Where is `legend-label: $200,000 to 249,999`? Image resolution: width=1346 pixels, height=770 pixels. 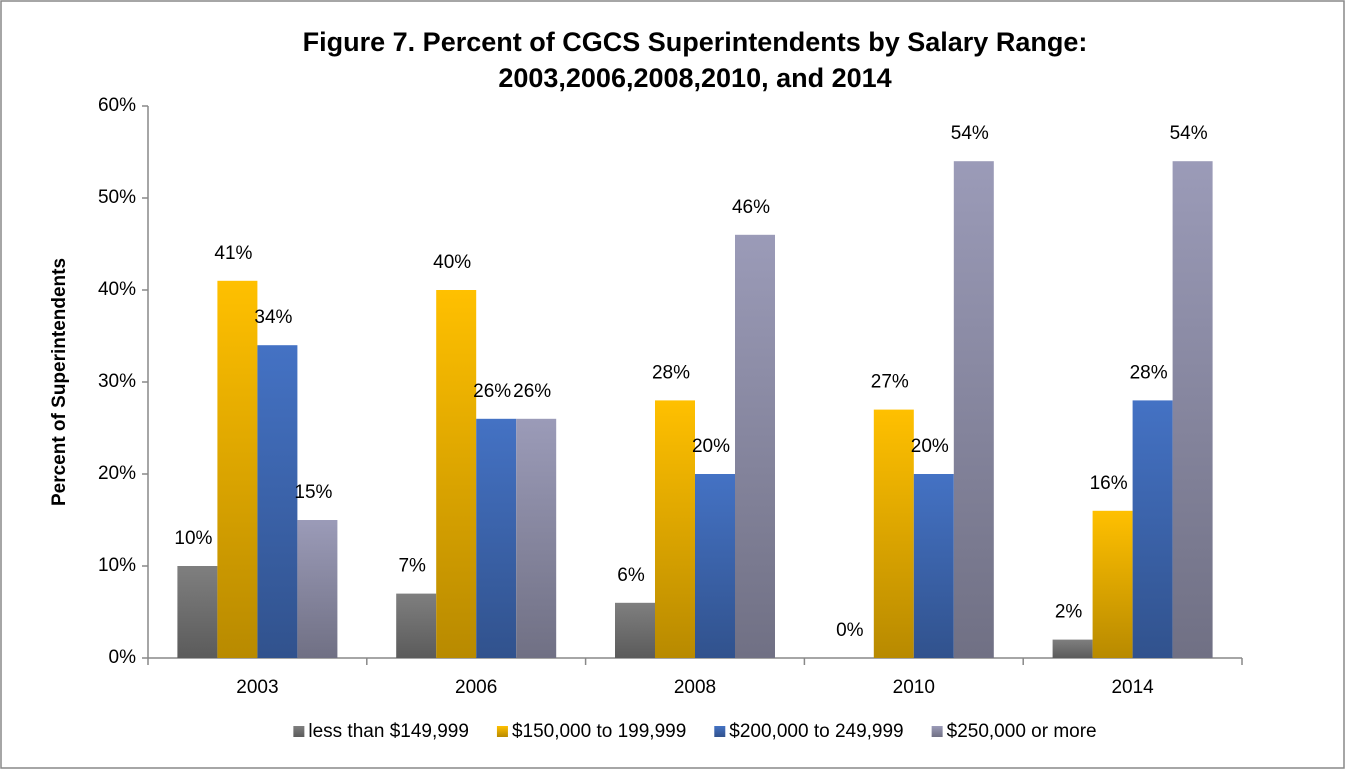
legend-label: $200,000 to 249,999 is located at coordinates (816, 731).